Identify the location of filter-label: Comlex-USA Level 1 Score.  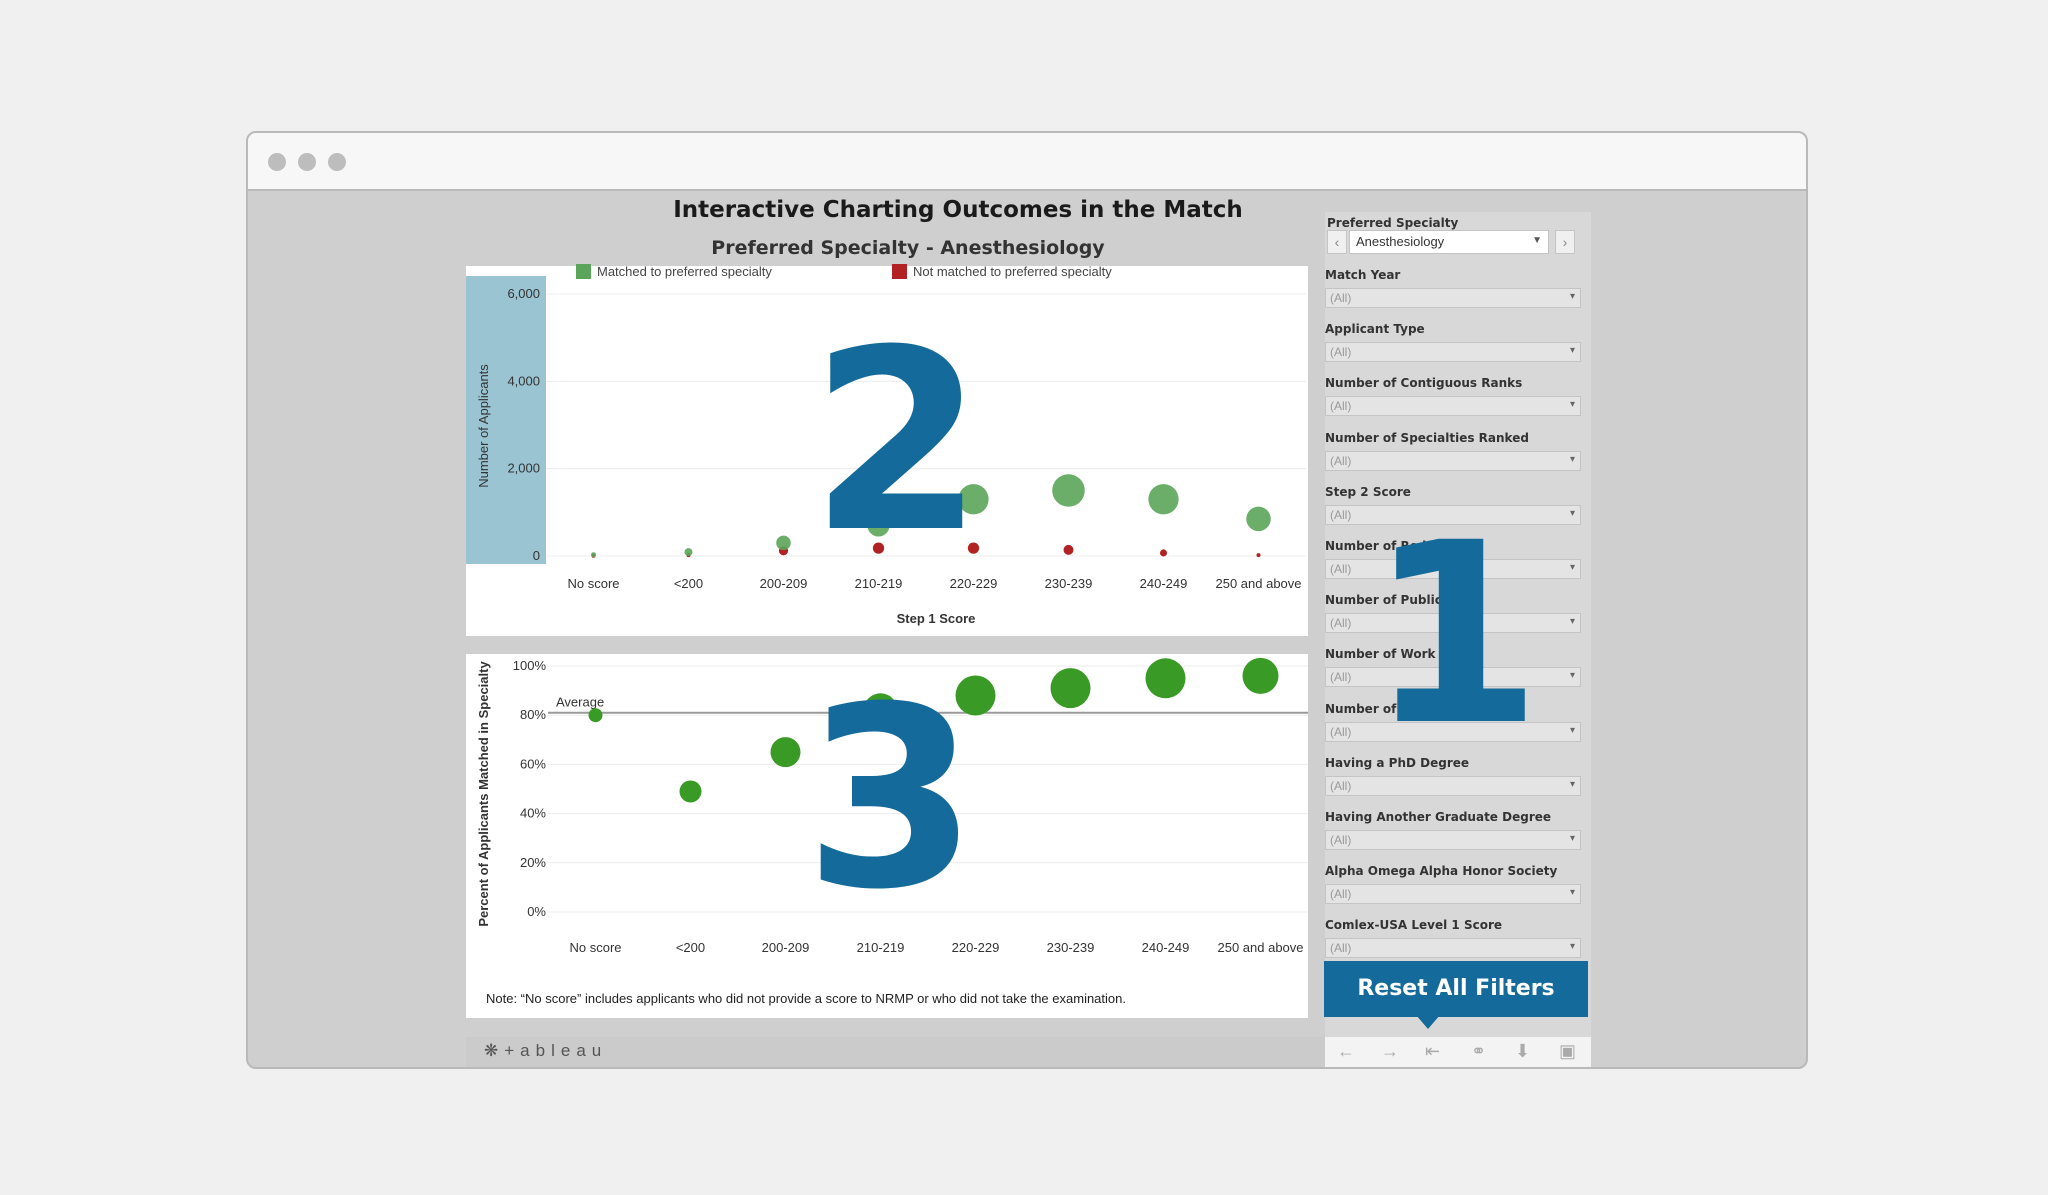
(1413, 925).